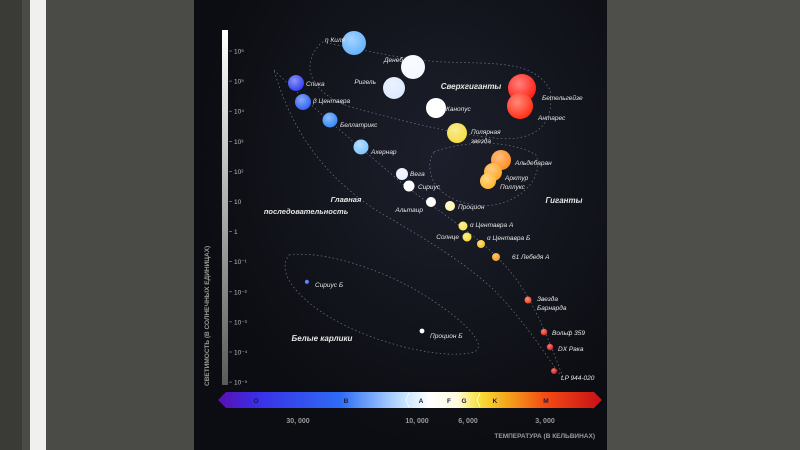  Describe the element at coordinates (564, 200) in the screenshot. I see `giants-label: Гиганты` at that location.